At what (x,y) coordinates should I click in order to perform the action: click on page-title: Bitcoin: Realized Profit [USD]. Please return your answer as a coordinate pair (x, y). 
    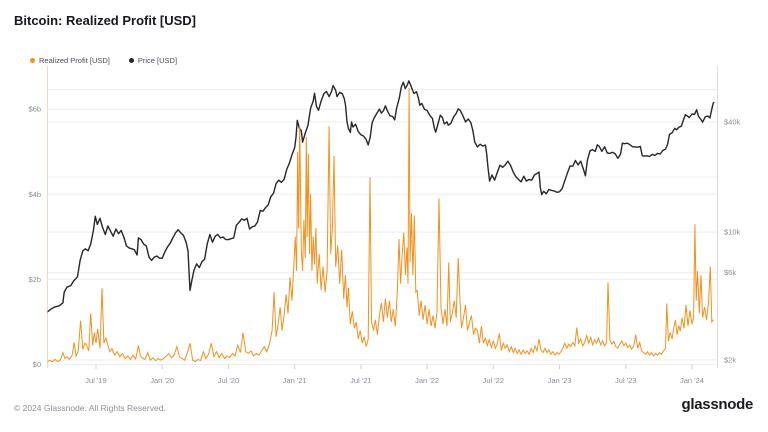
    Looking at the image, I should click on (105, 20).